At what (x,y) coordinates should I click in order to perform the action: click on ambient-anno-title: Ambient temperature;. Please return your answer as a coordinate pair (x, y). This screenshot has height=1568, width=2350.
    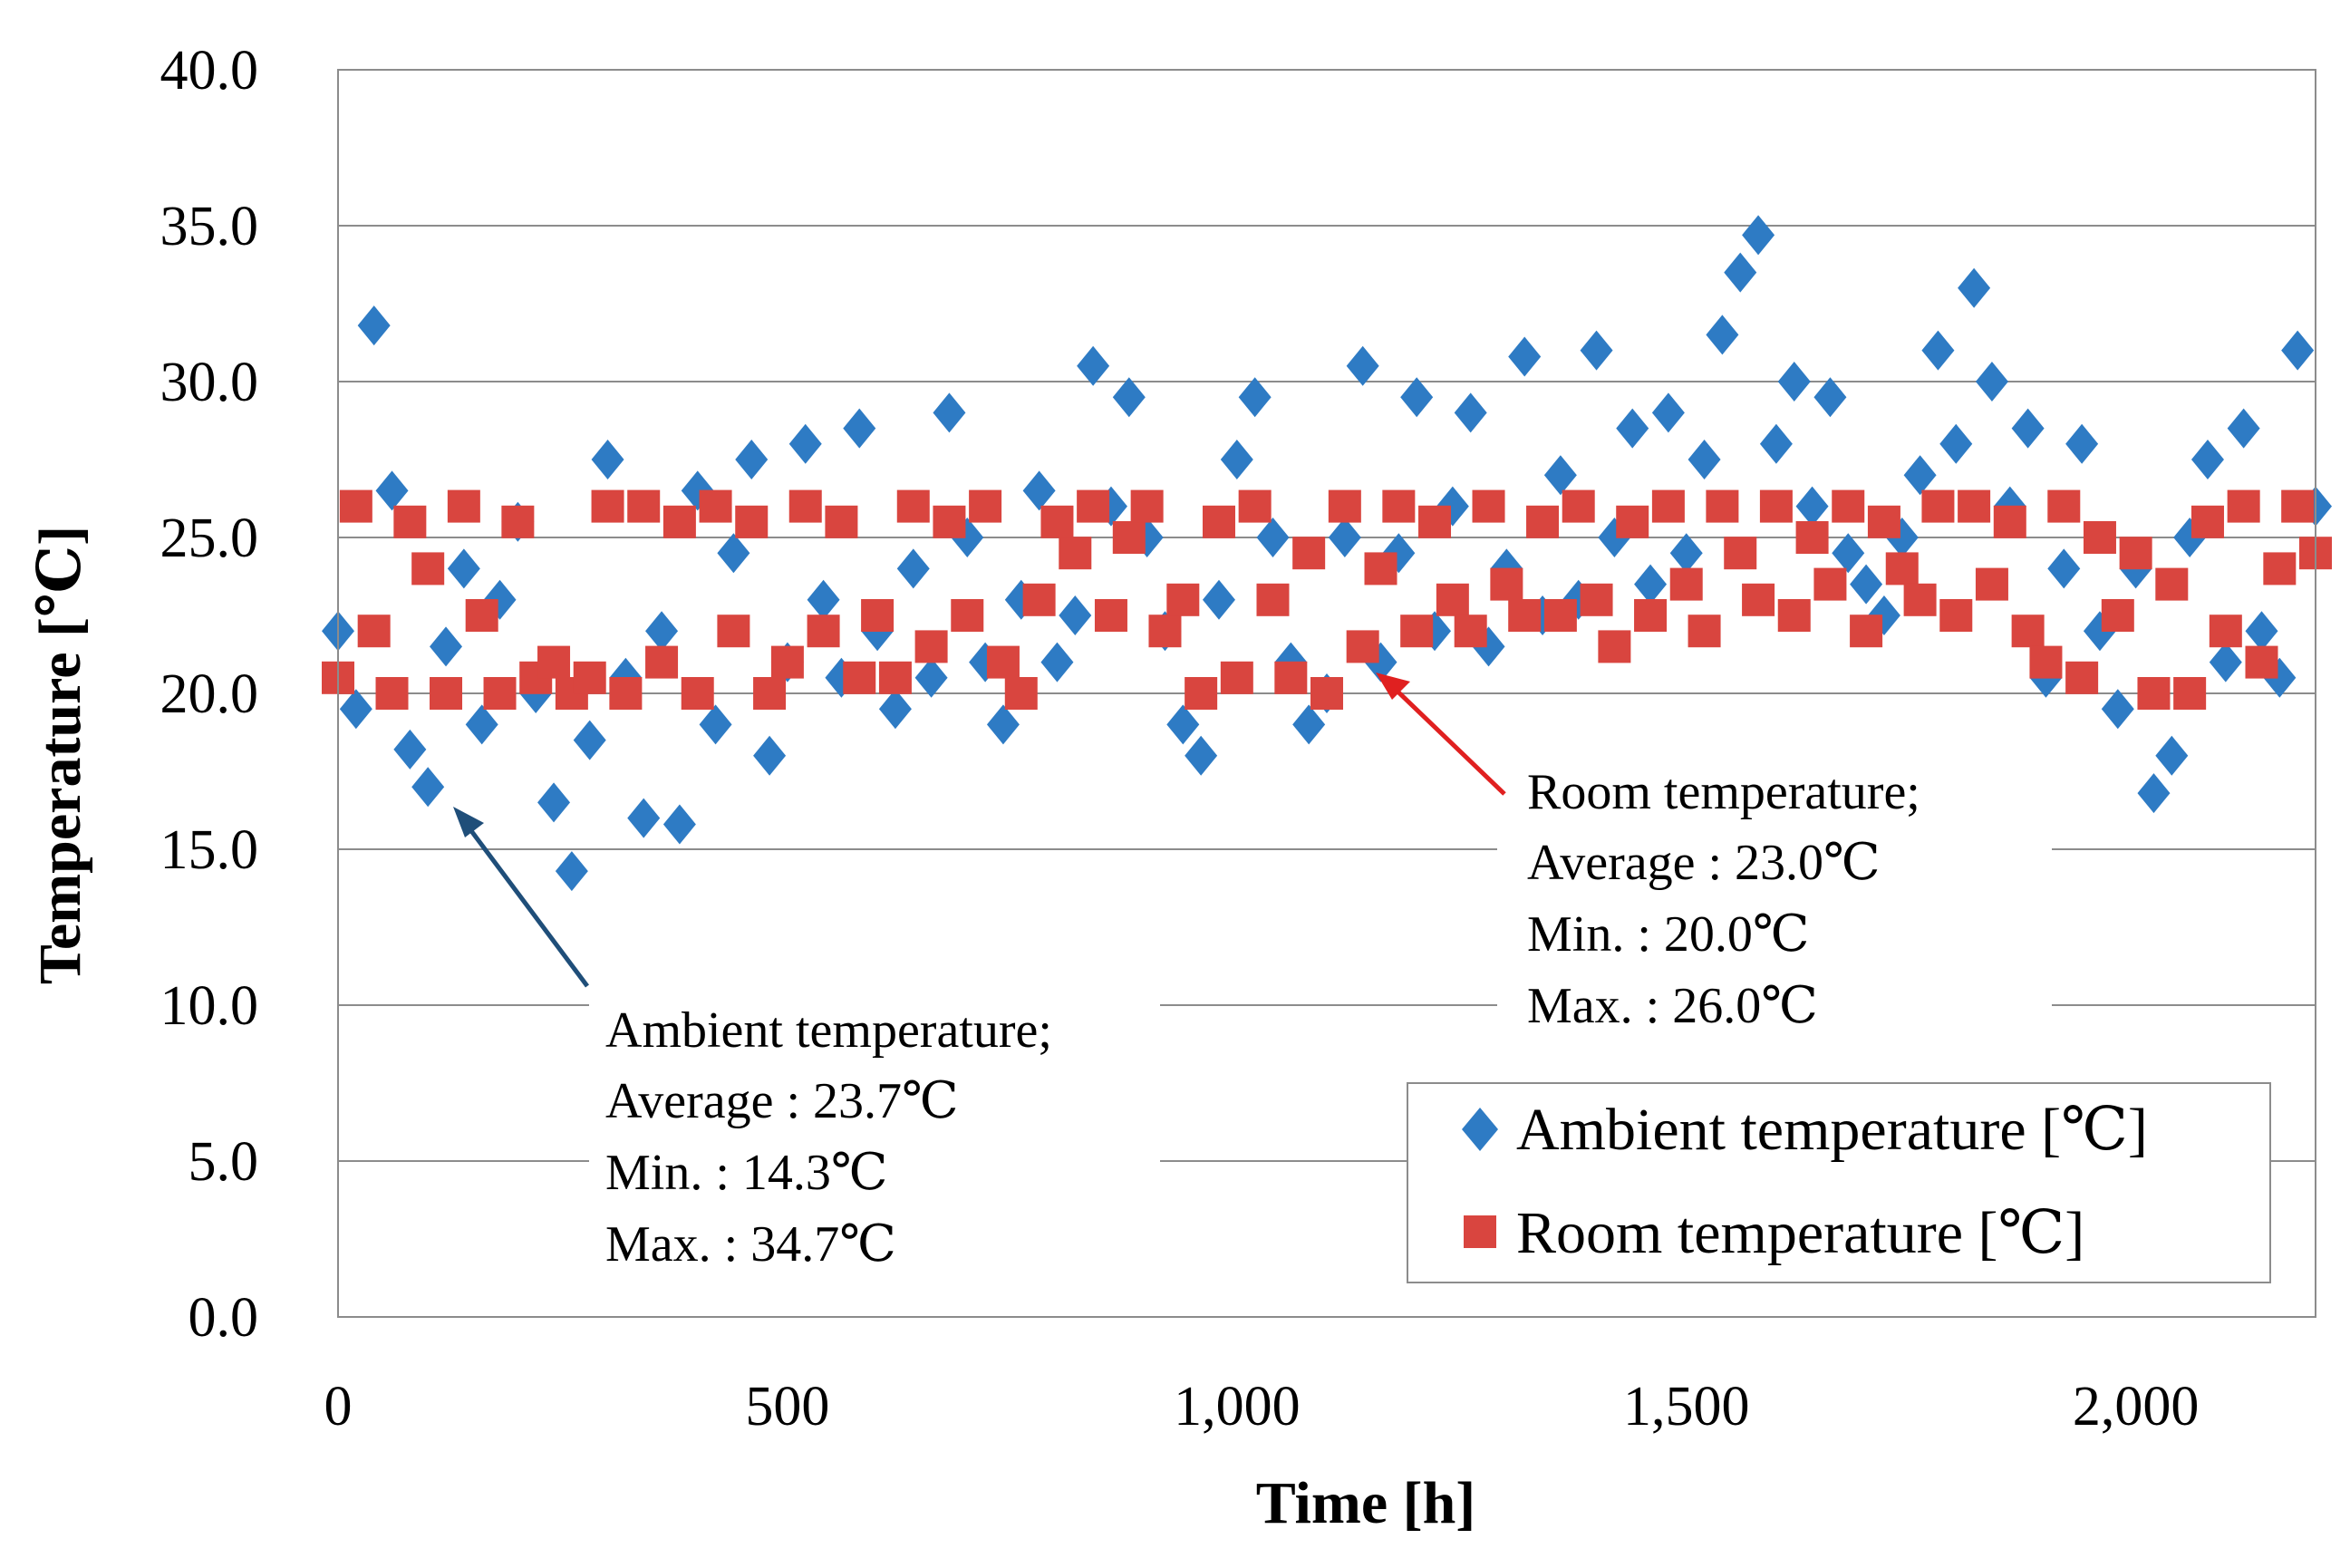
    Looking at the image, I should click on (828, 1030).